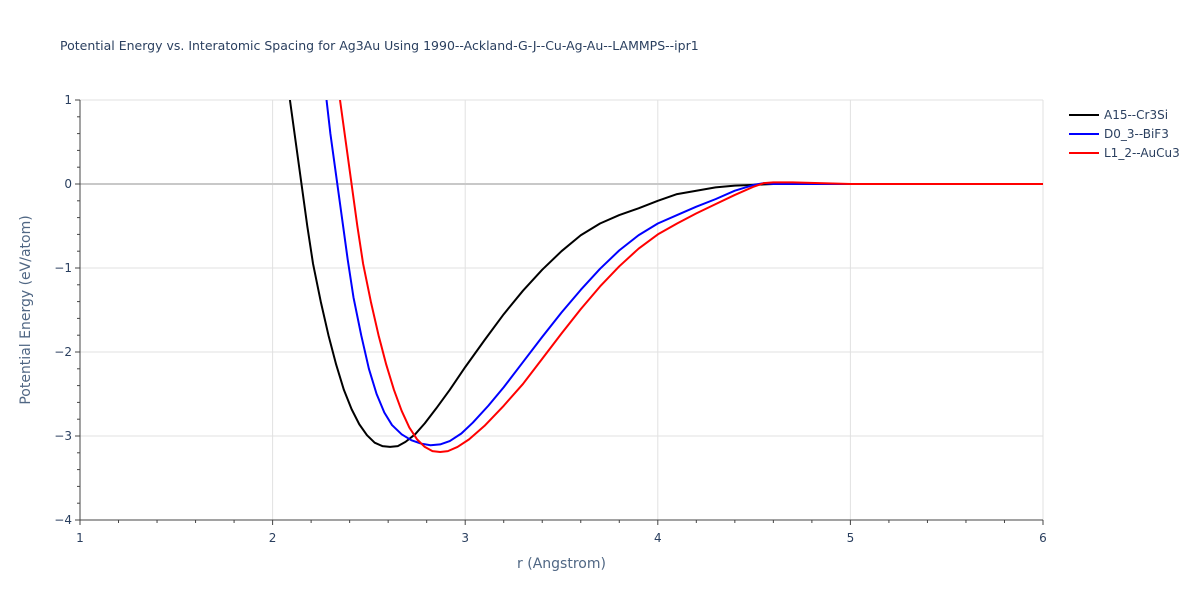 This screenshot has height=600, width=1200. Describe the element at coordinates (63, 352) in the screenshot. I see `y-tick-label: −2` at that location.